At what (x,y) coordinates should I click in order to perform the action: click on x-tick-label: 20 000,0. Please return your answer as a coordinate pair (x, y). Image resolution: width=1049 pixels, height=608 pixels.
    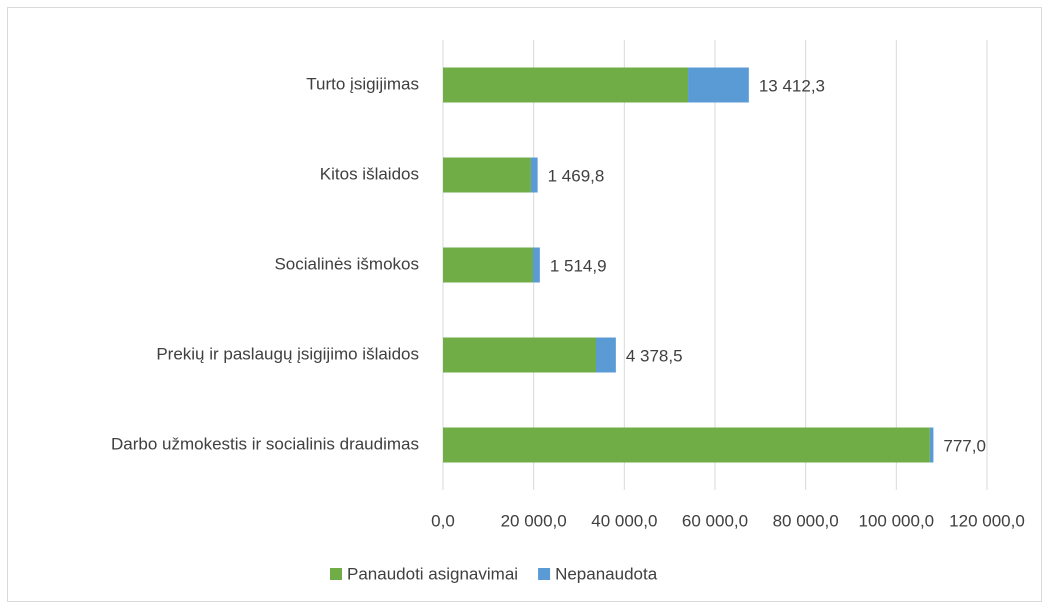
    Looking at the image, I should click on (534, 520).